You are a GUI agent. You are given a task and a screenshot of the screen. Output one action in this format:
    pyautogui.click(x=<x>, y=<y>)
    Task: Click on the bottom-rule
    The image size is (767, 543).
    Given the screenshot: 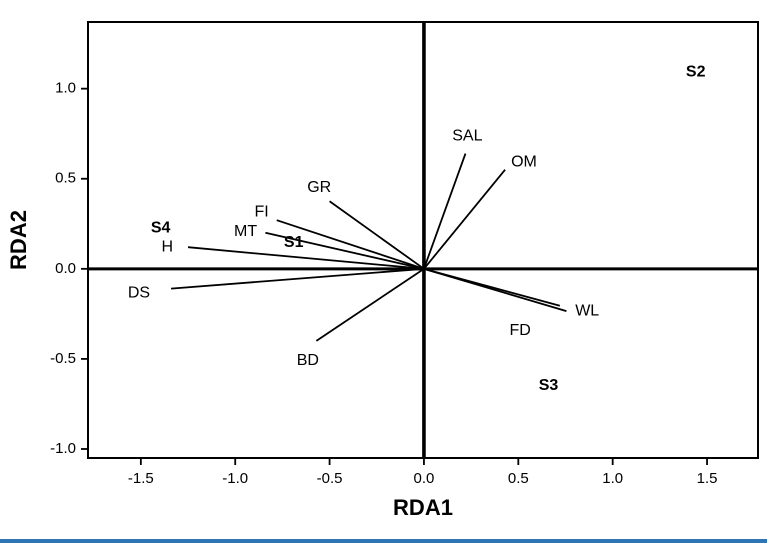 What is the action you would take?
    pyautogui.click(x=383, y=541)
    